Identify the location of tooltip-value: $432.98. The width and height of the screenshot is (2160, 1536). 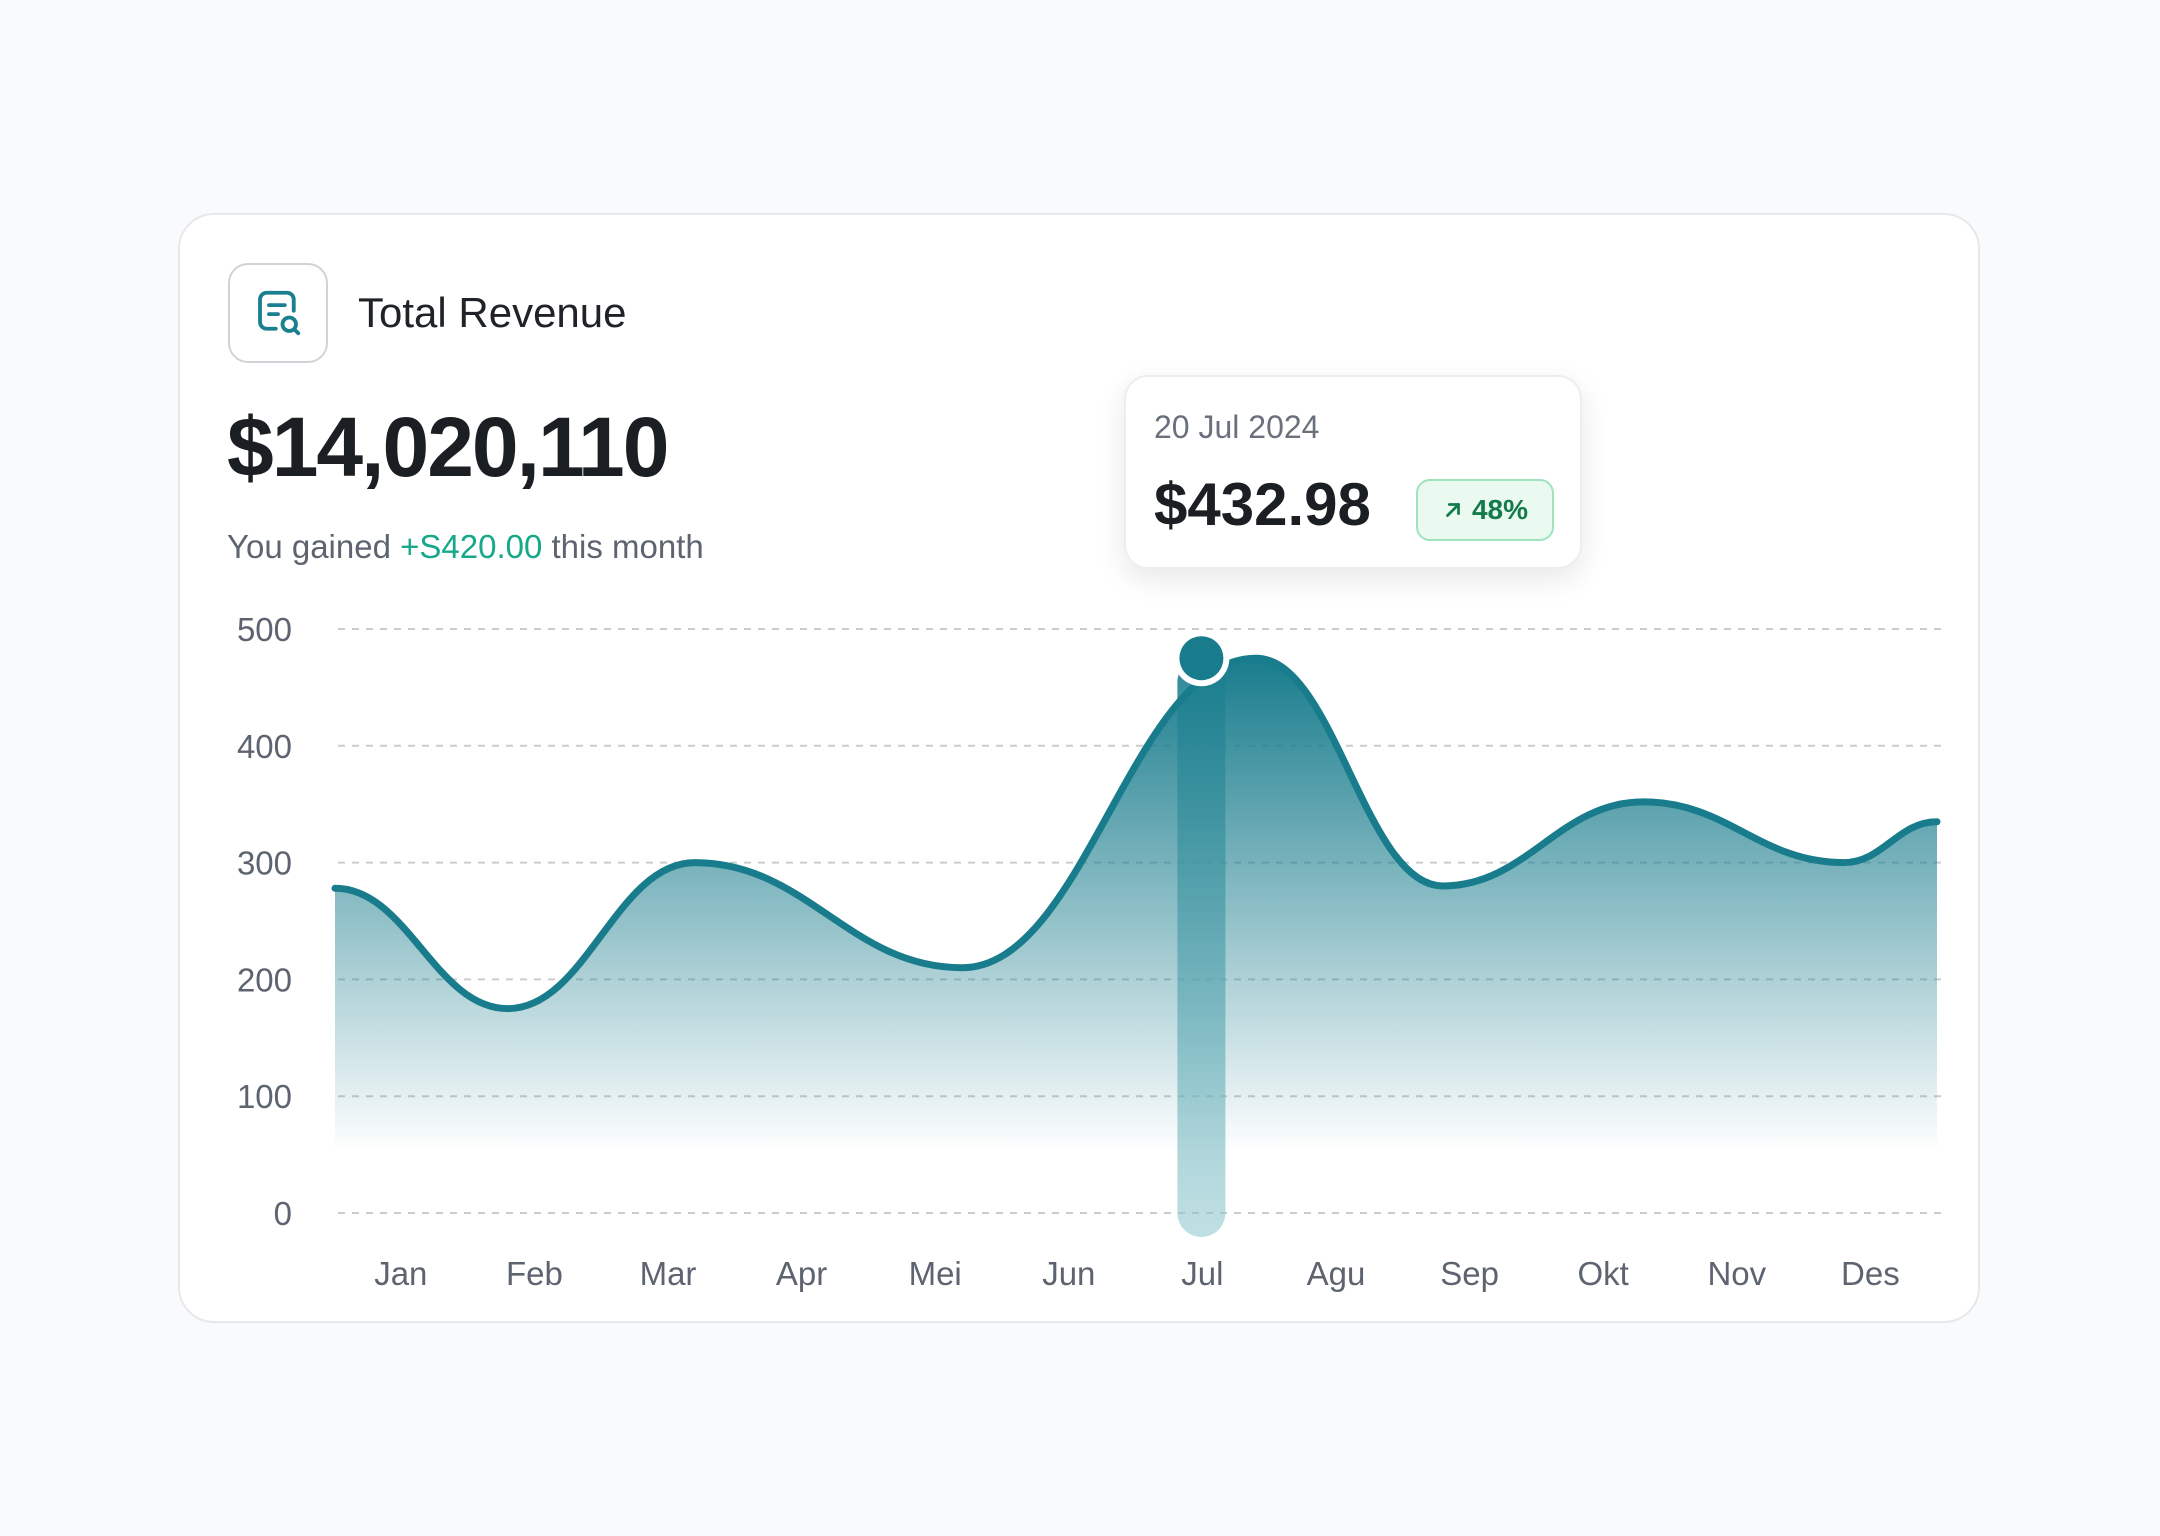
(1262, 504).